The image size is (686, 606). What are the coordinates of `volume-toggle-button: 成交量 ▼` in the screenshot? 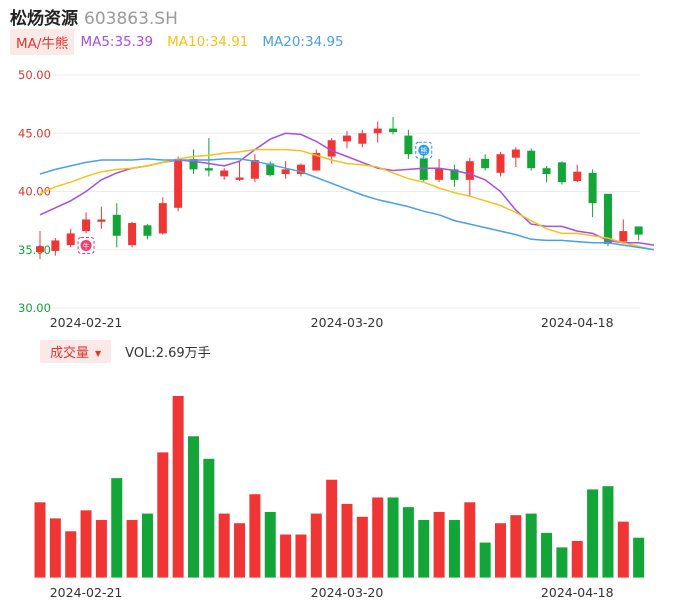 It's located at (76, 351).